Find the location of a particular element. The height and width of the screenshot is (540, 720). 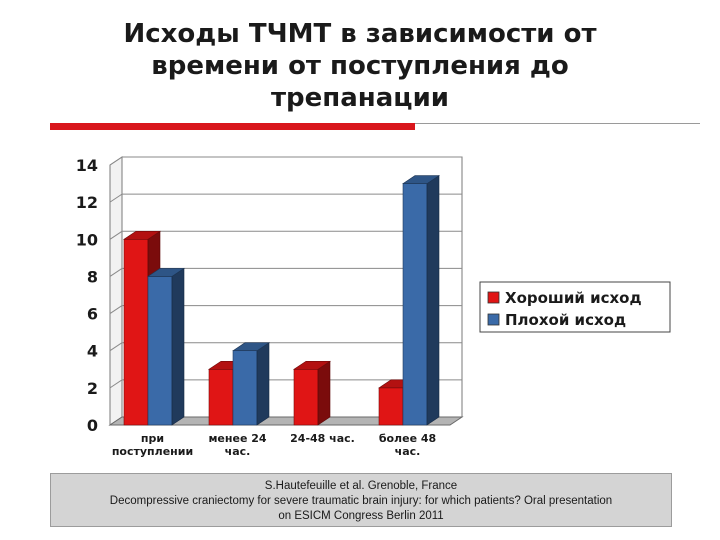

y-tick-label: 8 is located at coordinates (92, 276).